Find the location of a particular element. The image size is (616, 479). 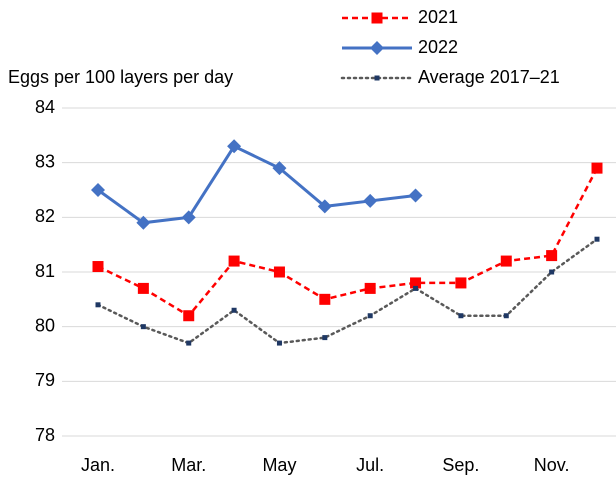

y-axis-title: Eggs per 100 layers per day is located at coordinates (120, 77).